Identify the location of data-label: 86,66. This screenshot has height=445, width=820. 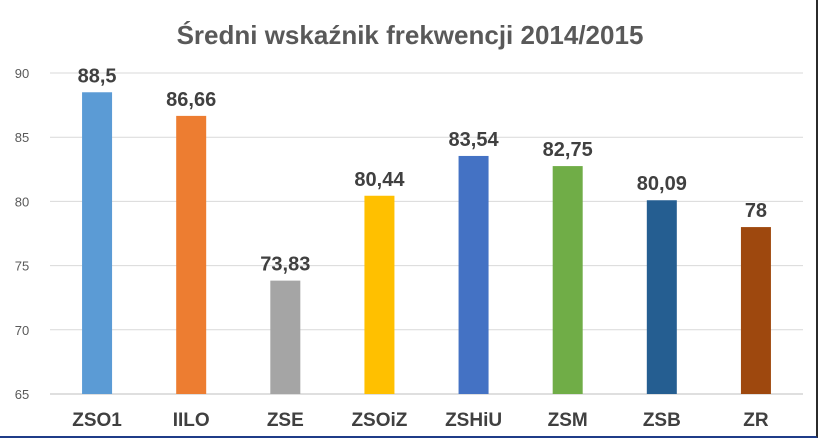
(191, 100).